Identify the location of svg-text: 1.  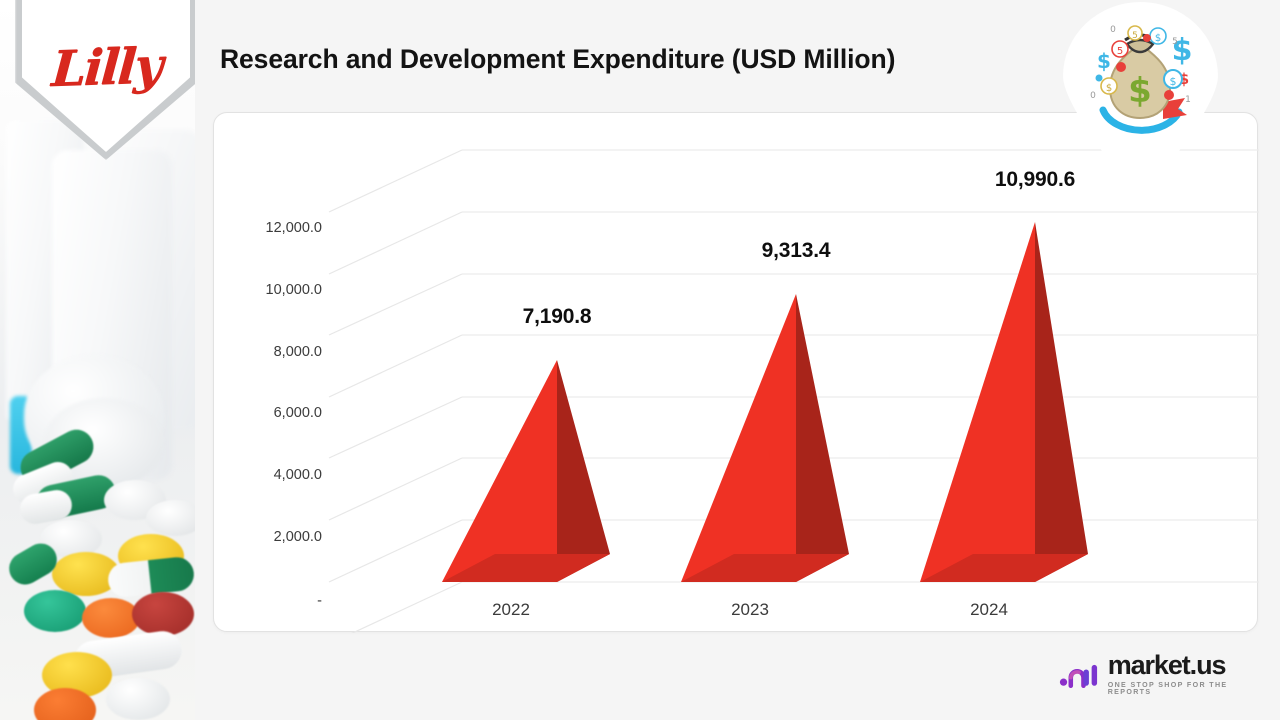
(1188, 100).